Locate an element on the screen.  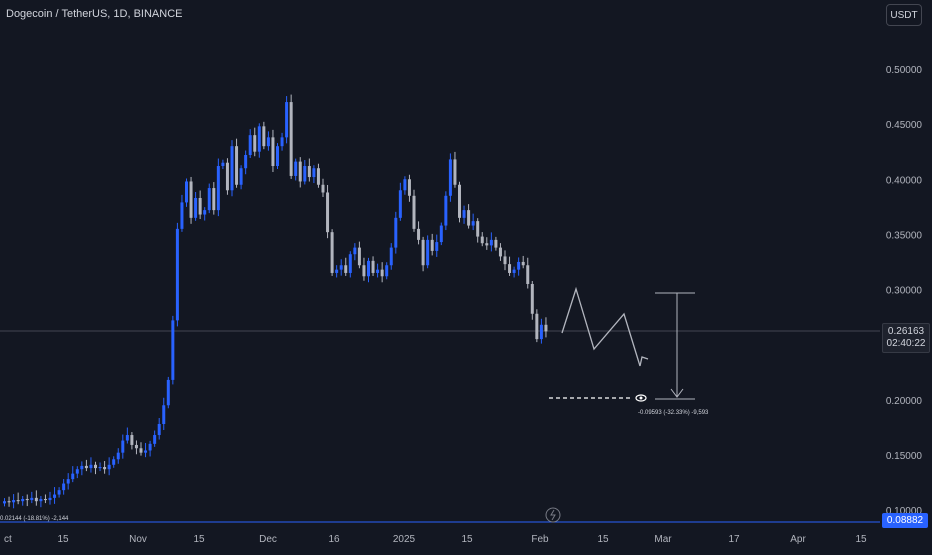
time-axis-tick: Feb is located at coordinates (540, 539).